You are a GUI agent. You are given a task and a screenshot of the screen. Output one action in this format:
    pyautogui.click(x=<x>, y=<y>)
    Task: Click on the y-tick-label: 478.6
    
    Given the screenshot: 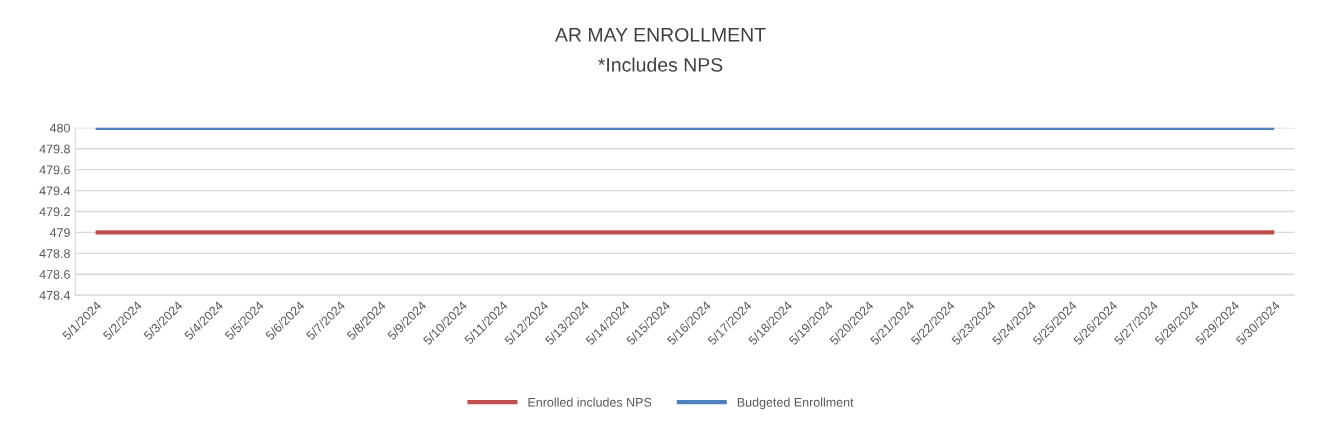 What is the action you would take?
    pyautogui.click(x=54, y=274)
    